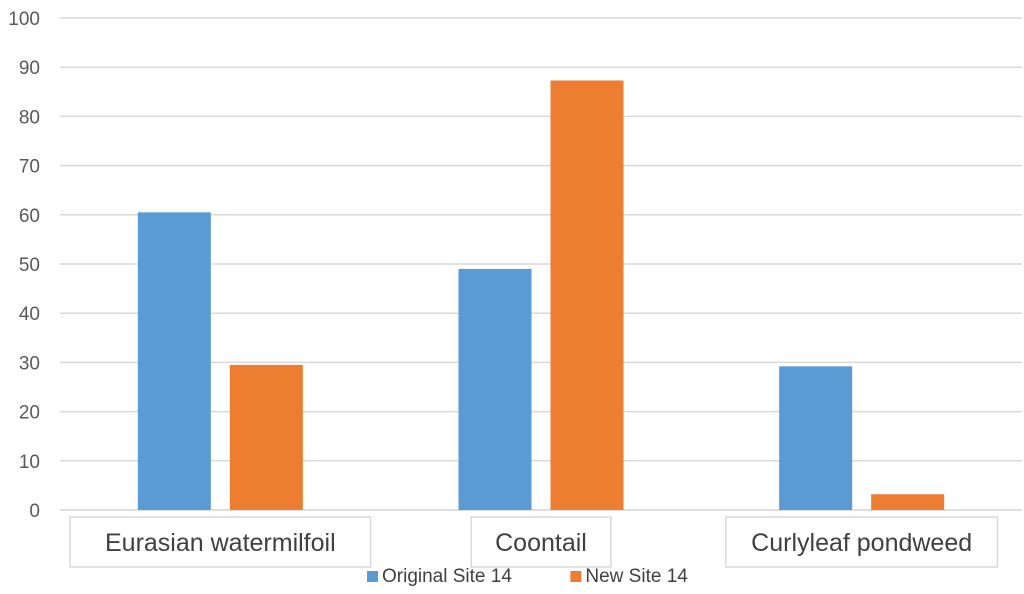 The height and width of the screenshot is (594, 1024). What do you see at coordinates (447, 576) in the screenshot?
I see `legend-label: Original Site 14` at bounding box center [447, 576].